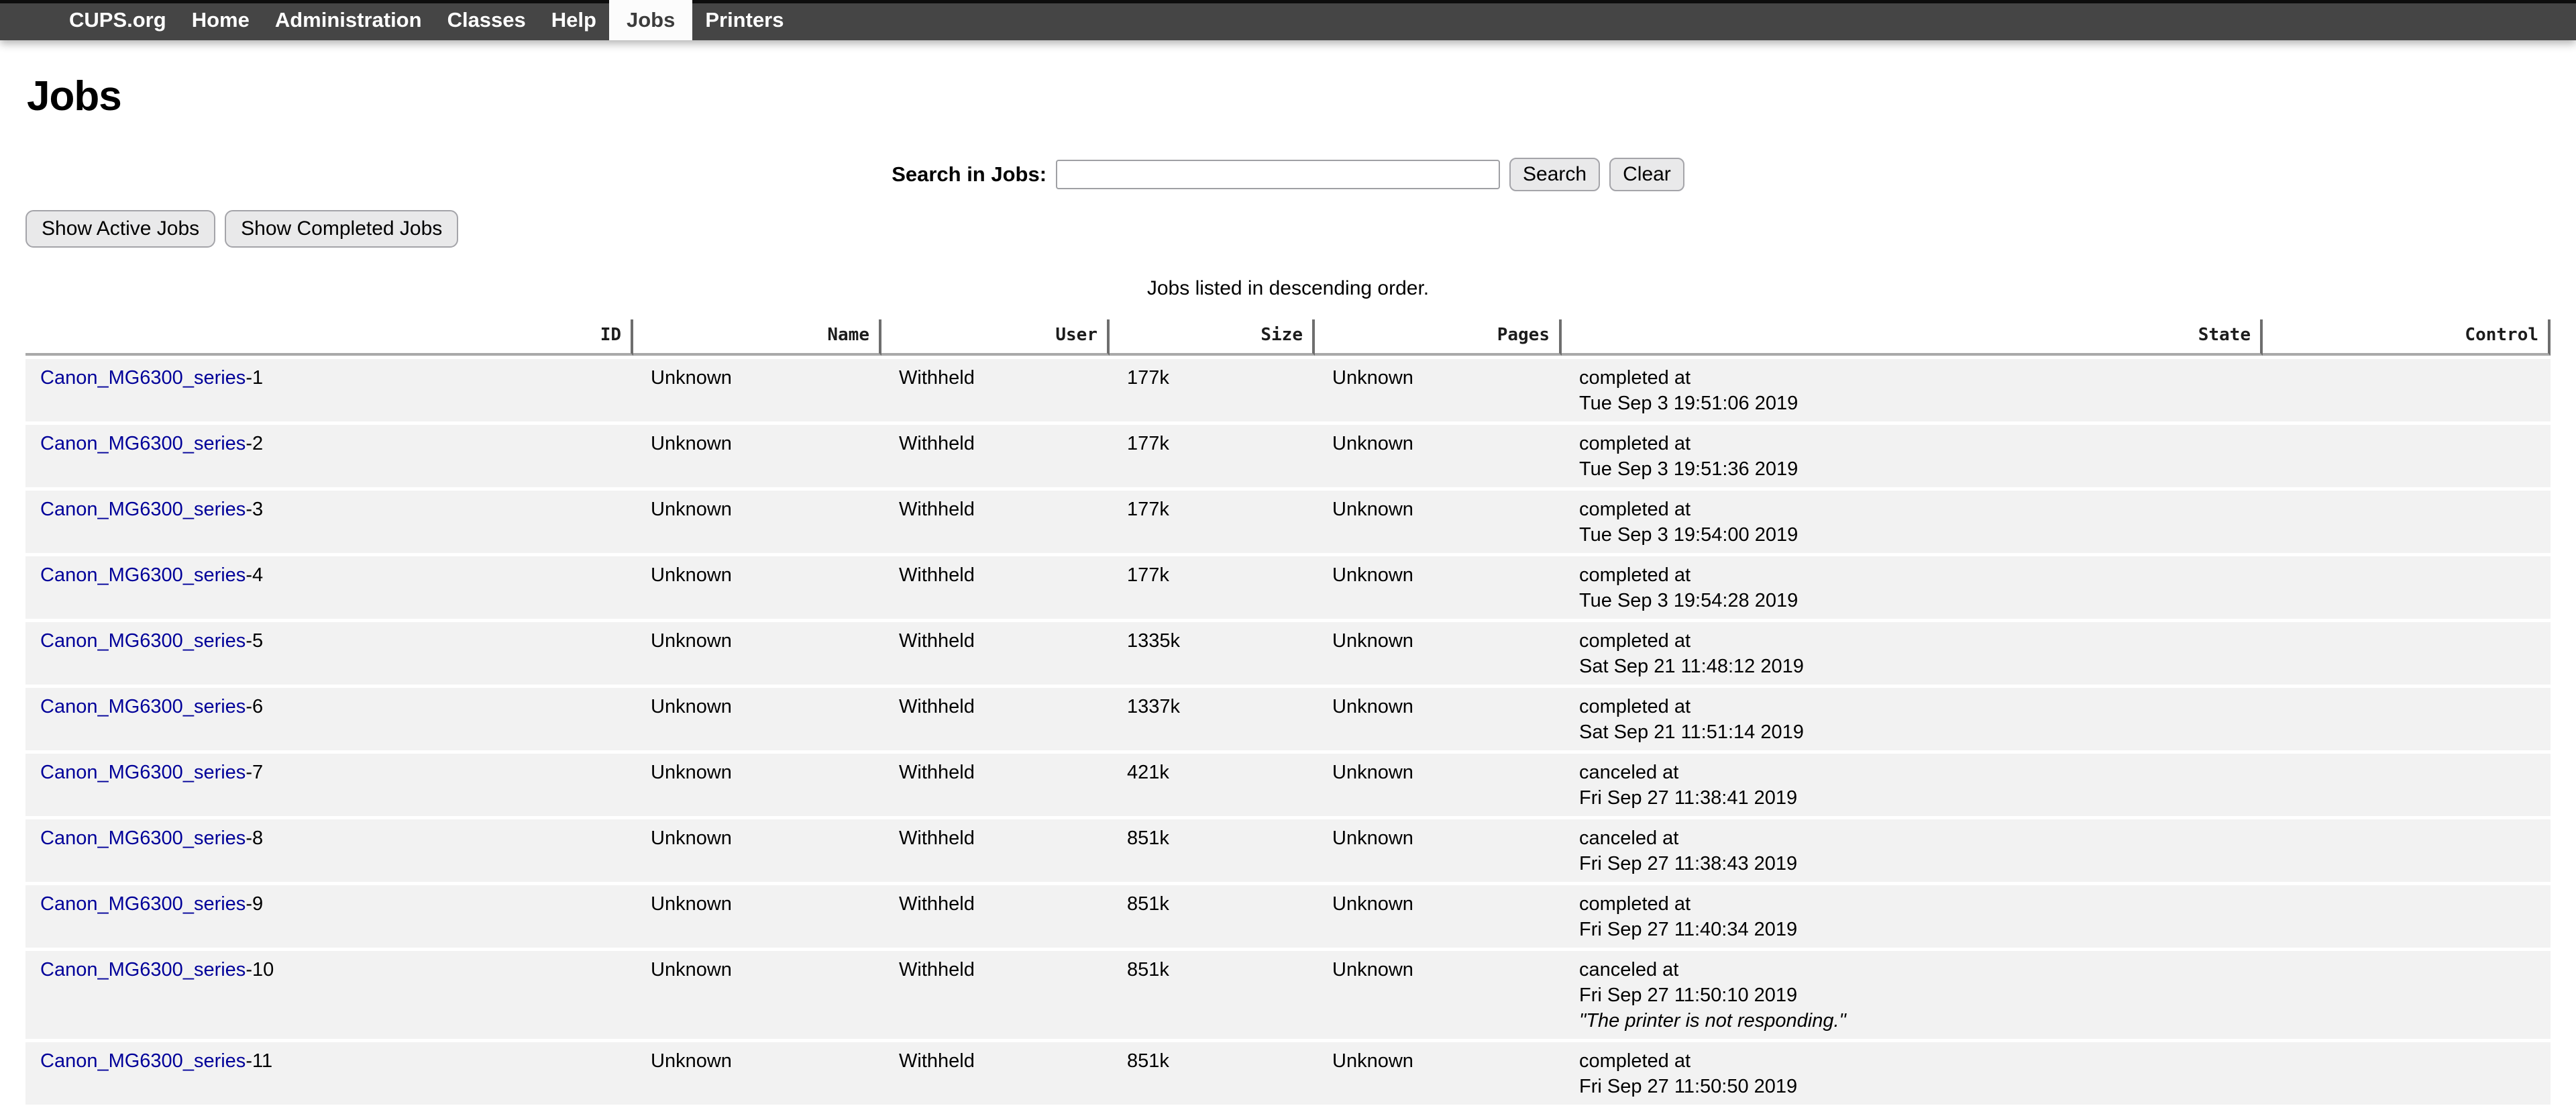  I want to click on nav-item-label: Help, so click(573, 20).